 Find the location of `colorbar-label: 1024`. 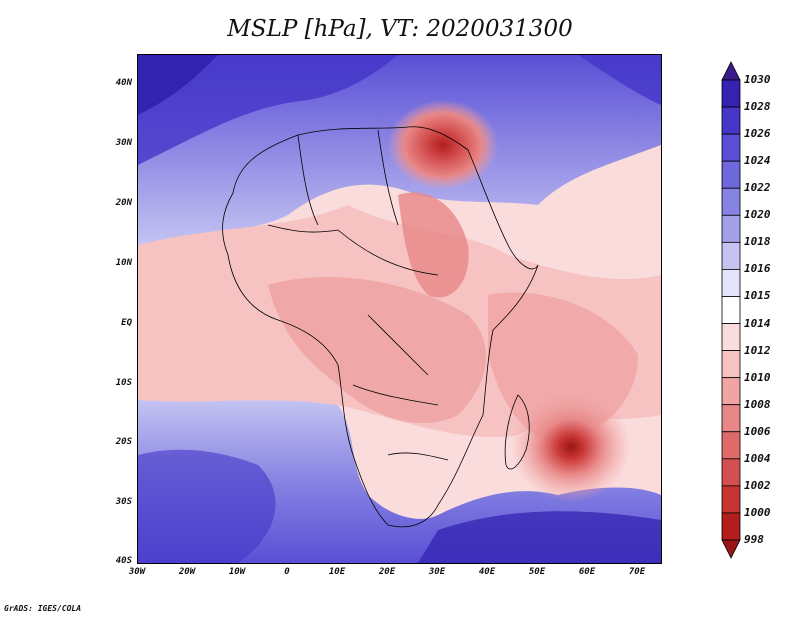

colorbar-label: 1024 is located at coordinates (757, 161).